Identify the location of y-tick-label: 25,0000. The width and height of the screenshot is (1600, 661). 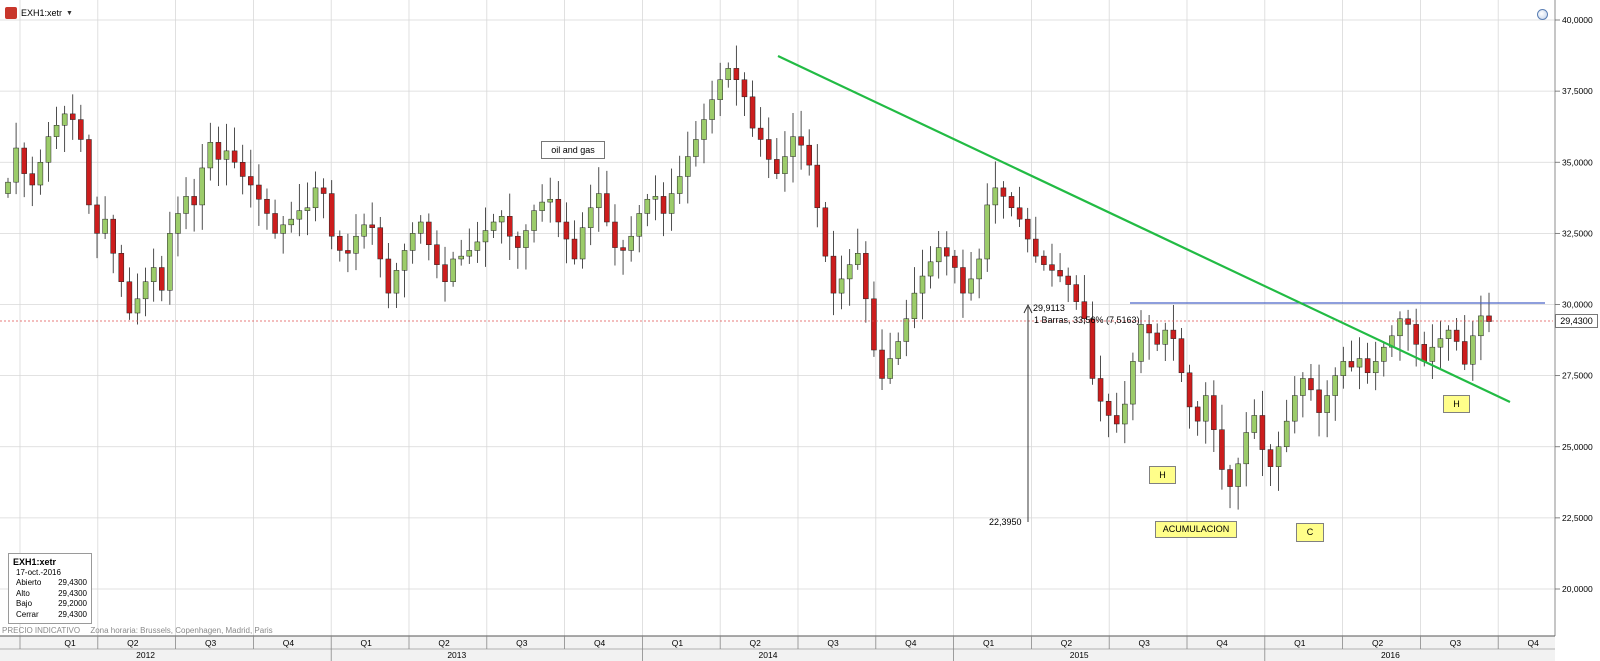
(1577, 447).